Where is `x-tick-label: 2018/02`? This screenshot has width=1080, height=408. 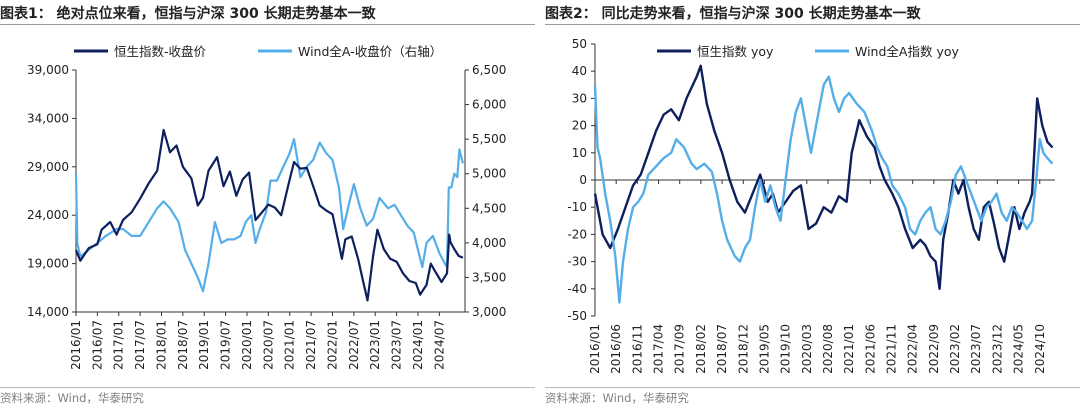
x-tick-label: 2018/02 is located at coordinates (701, 349).